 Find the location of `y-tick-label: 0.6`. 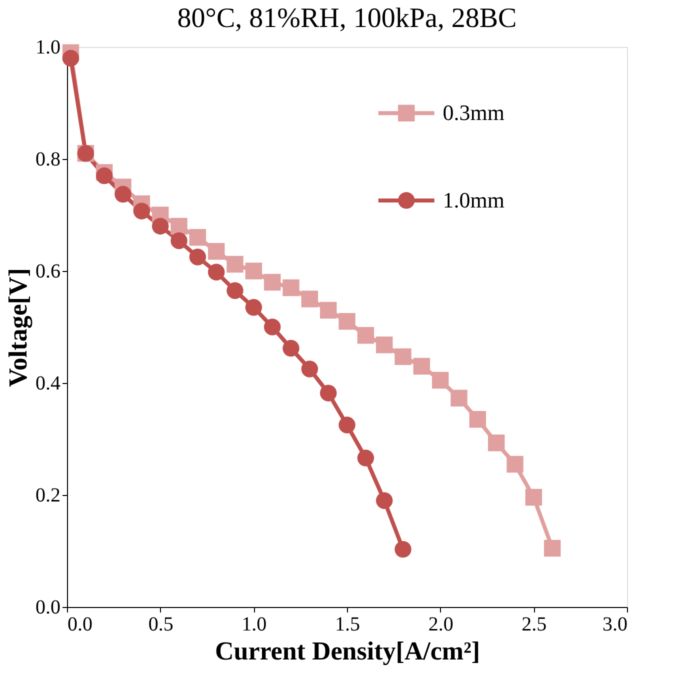

y-tick-label: 0.6 is located at coordinates (48, 271).